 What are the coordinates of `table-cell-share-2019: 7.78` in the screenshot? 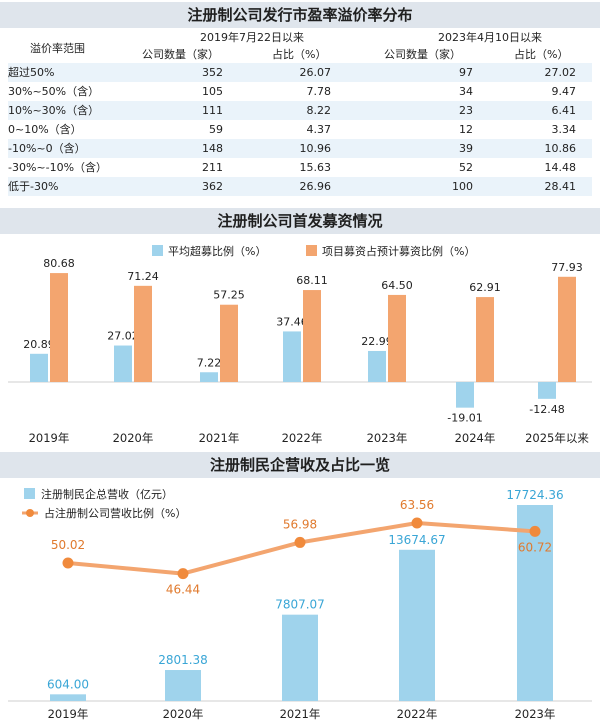 It's located at (319, 91).